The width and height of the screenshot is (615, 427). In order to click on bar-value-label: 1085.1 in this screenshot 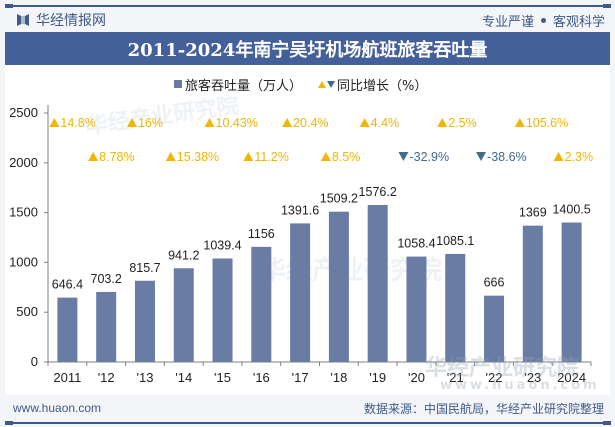, I will do `click(455, 241)`.